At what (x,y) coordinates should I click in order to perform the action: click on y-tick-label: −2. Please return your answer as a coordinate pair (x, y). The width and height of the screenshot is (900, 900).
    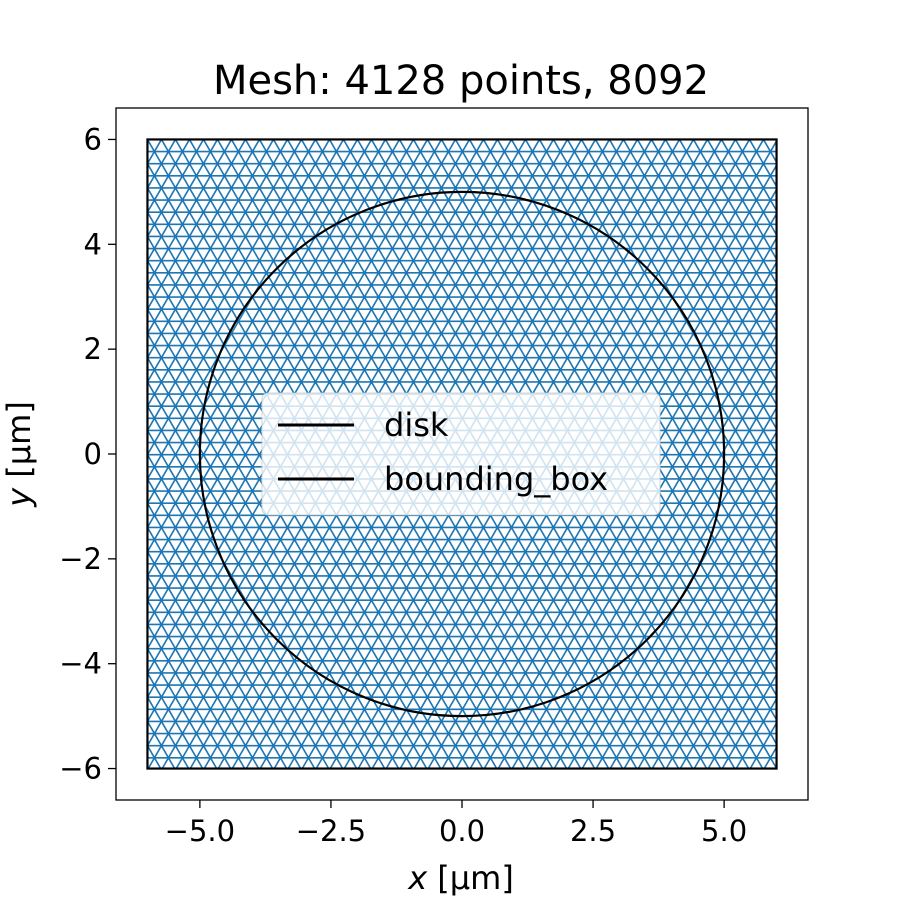
    Looking at the image, I should click on (80, 559).